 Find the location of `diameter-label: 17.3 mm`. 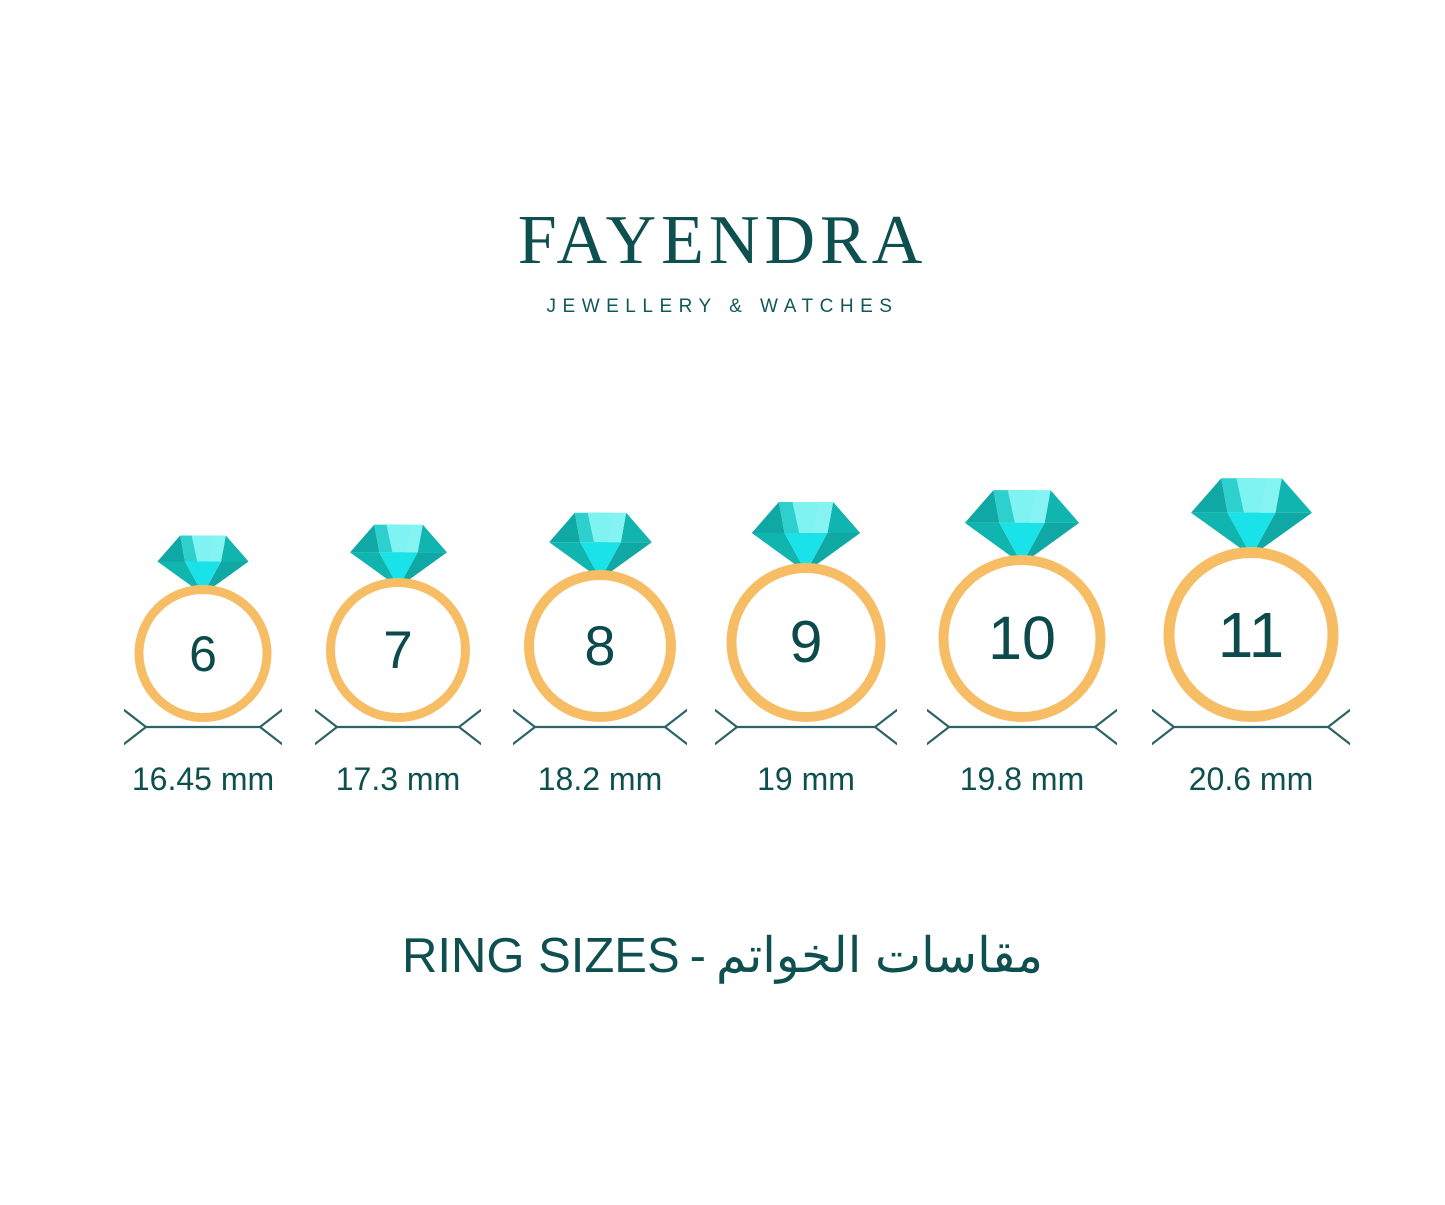

diameter-label: 17.3 mm is located at coordinates (398, 779).